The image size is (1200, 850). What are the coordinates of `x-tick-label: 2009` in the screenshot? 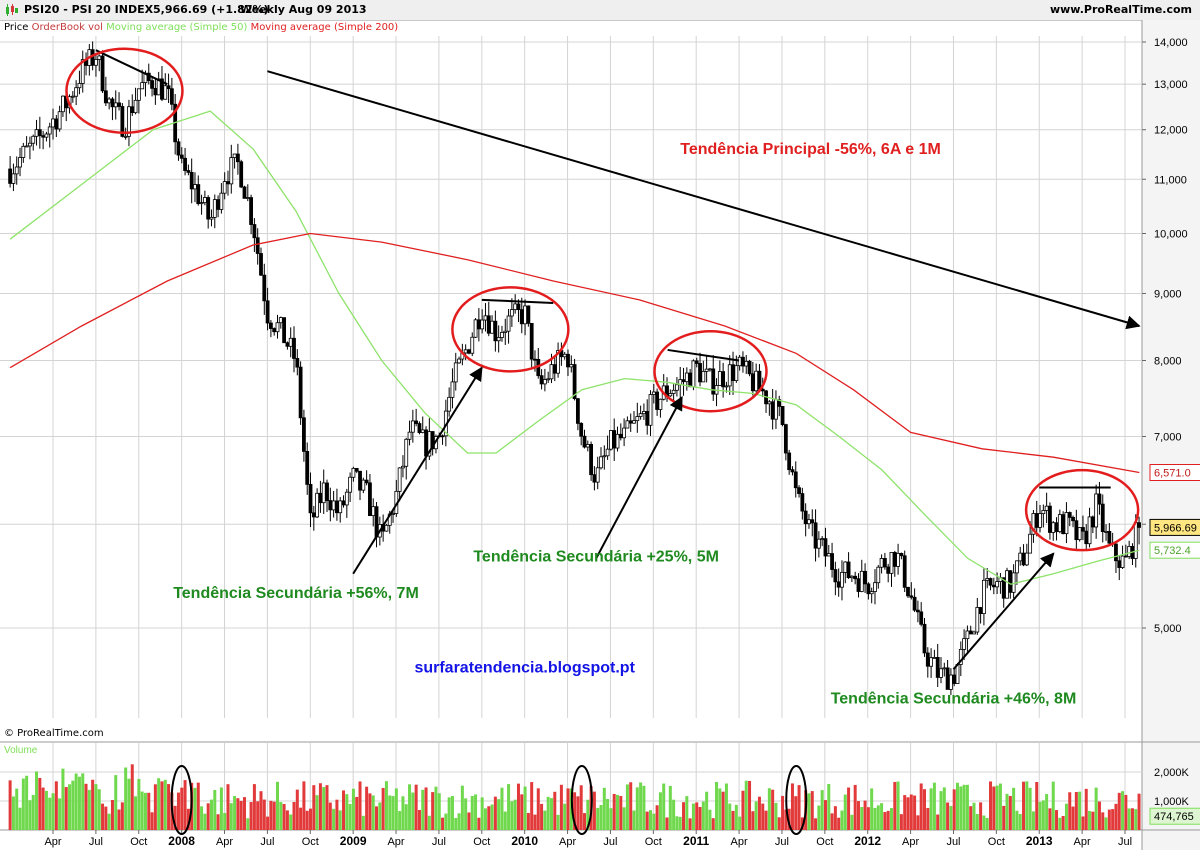 It's located at (353, 841).